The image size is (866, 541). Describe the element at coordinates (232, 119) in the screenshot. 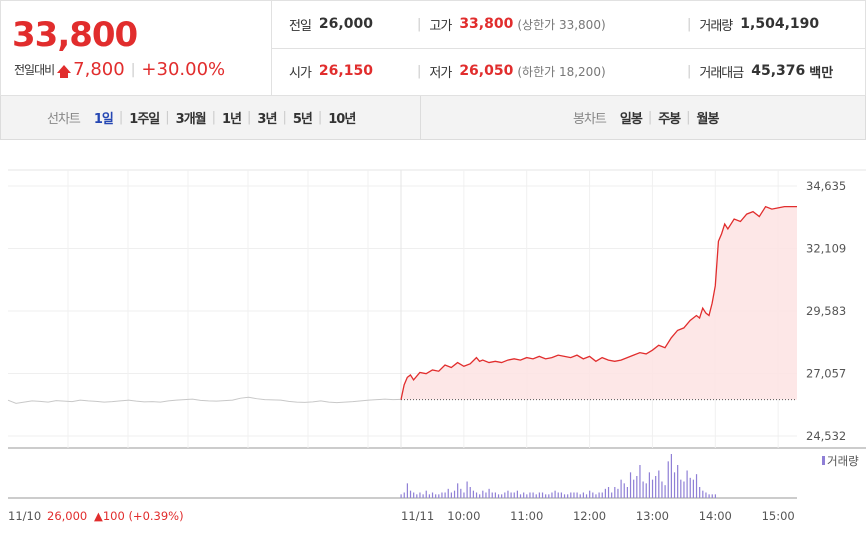

I see `tab-1y: 1년` at that location.